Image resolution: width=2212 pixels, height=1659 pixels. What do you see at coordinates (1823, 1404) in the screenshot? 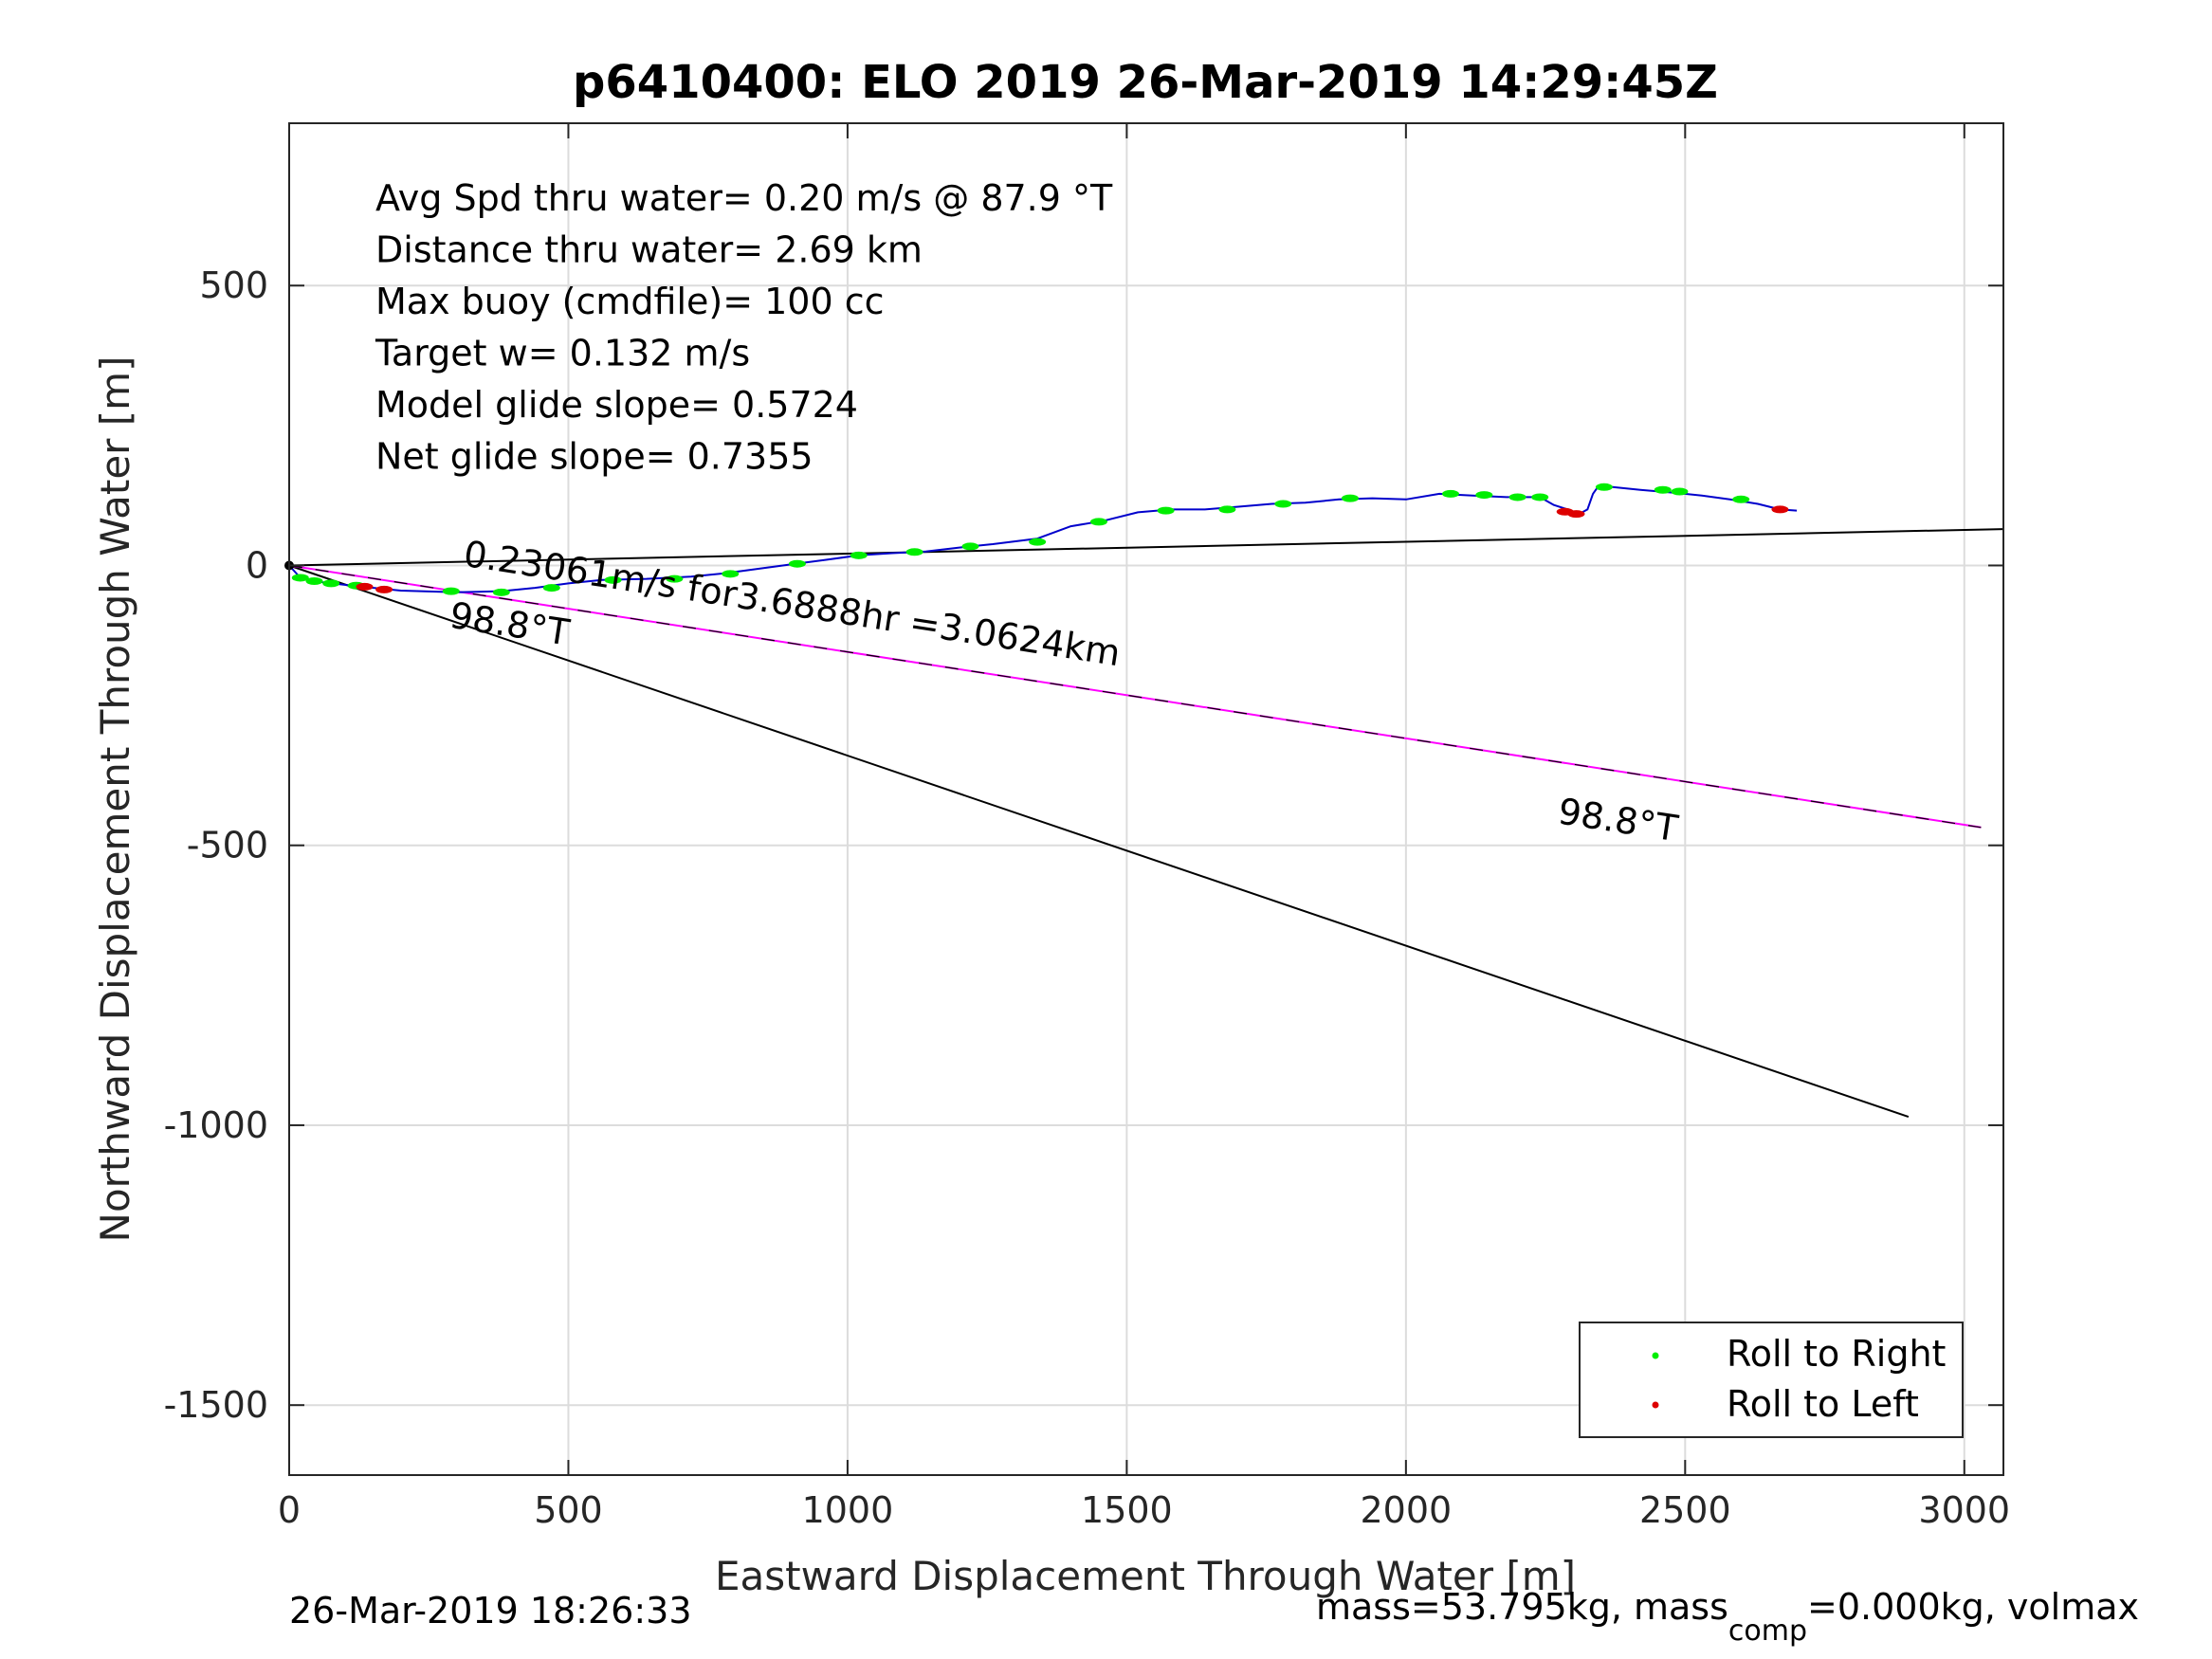
I see `legend-label-left: Roll to Left` at bounding box center [1823, 1404].